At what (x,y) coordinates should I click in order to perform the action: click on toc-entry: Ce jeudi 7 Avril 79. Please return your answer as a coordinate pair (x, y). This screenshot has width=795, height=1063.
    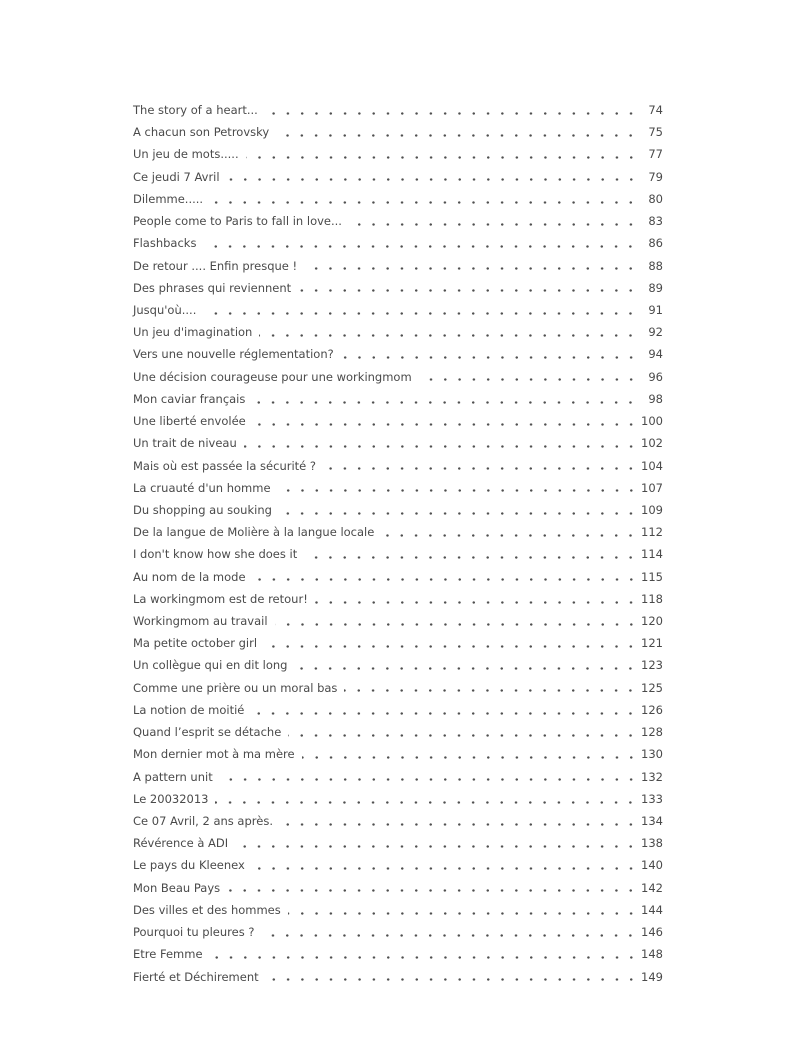
    Looking at the image, I should click on (398, 176).